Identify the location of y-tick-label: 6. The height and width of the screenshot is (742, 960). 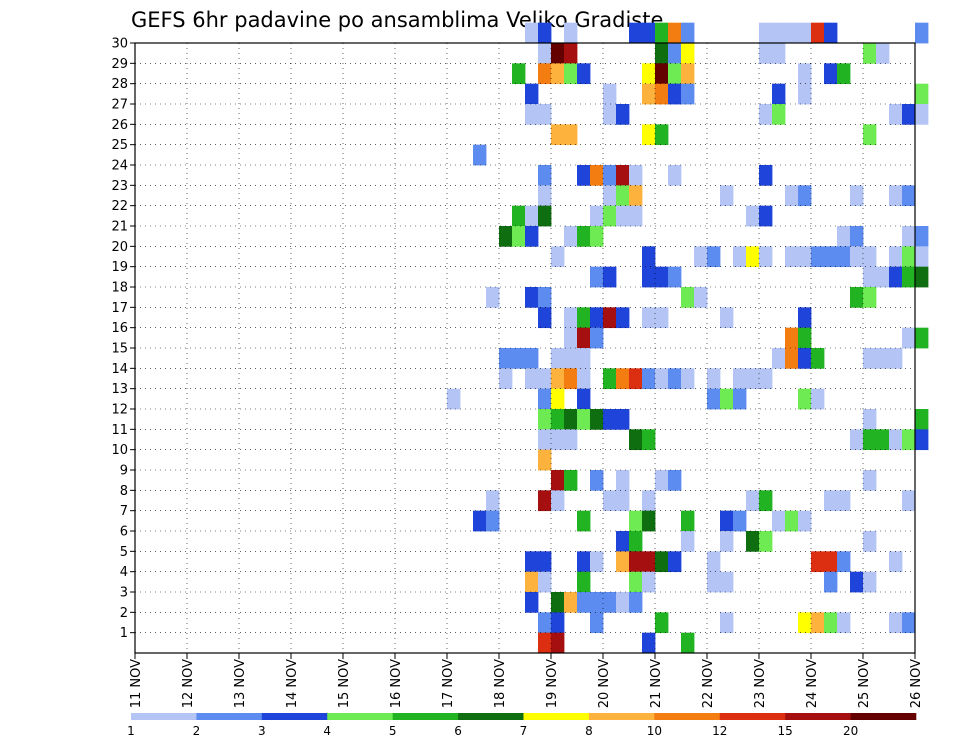
(124, 532).